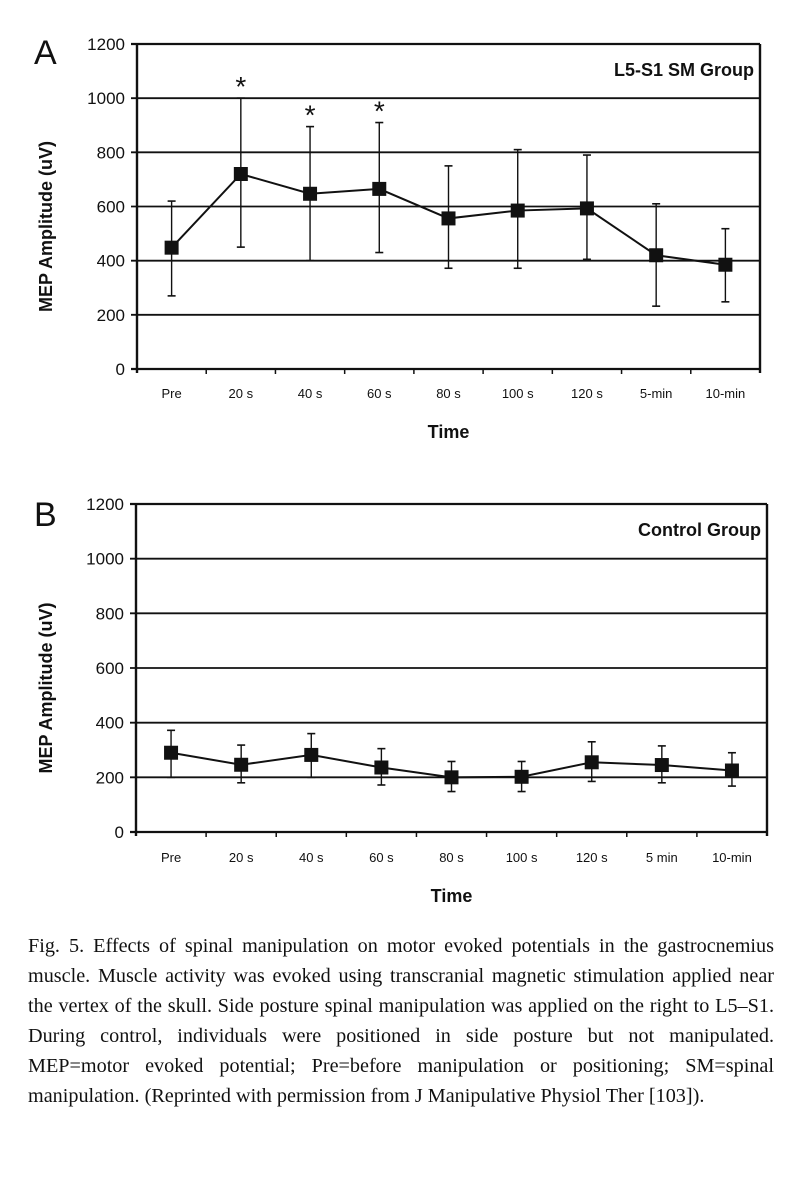 Image resolution: width=800 pixels, height=1186 pixels. I want to click on panel-letter: B, so click(45, 515).